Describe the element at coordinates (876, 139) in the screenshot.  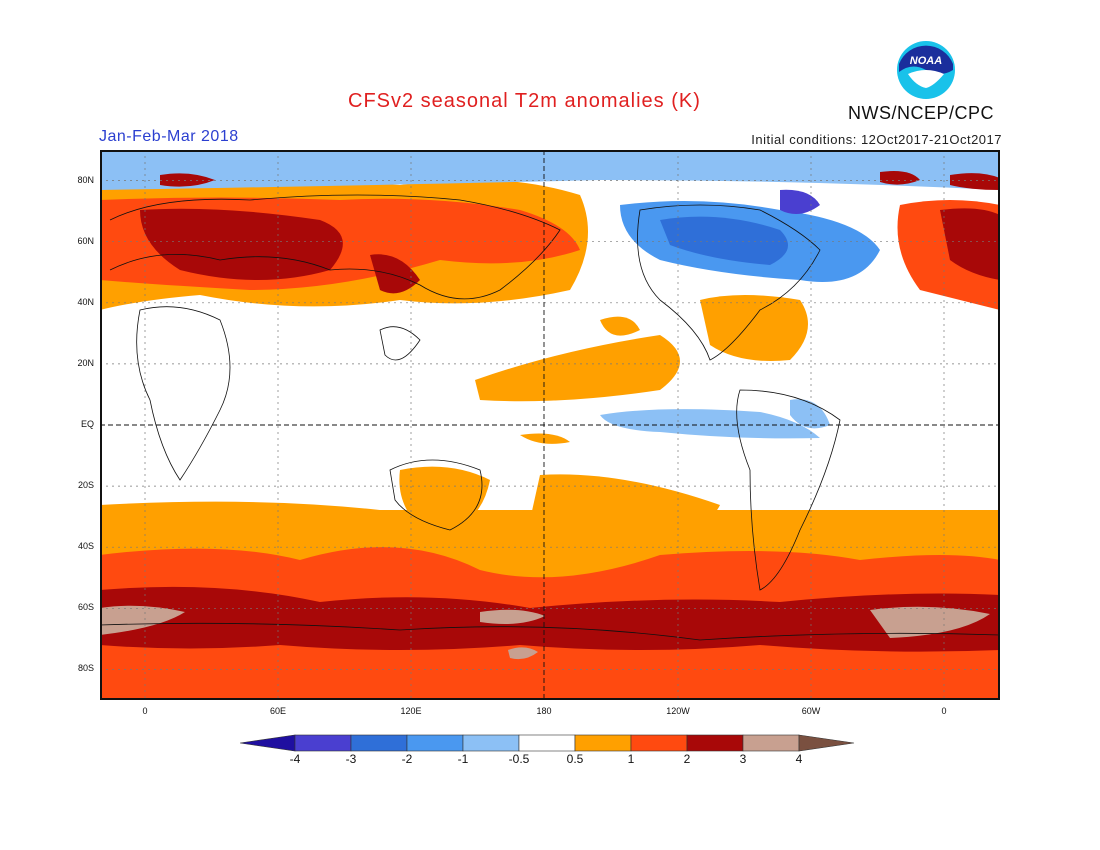
I see `initial-conditions: Initial conditions: 12Oct2017-21Oct2017` at that location.